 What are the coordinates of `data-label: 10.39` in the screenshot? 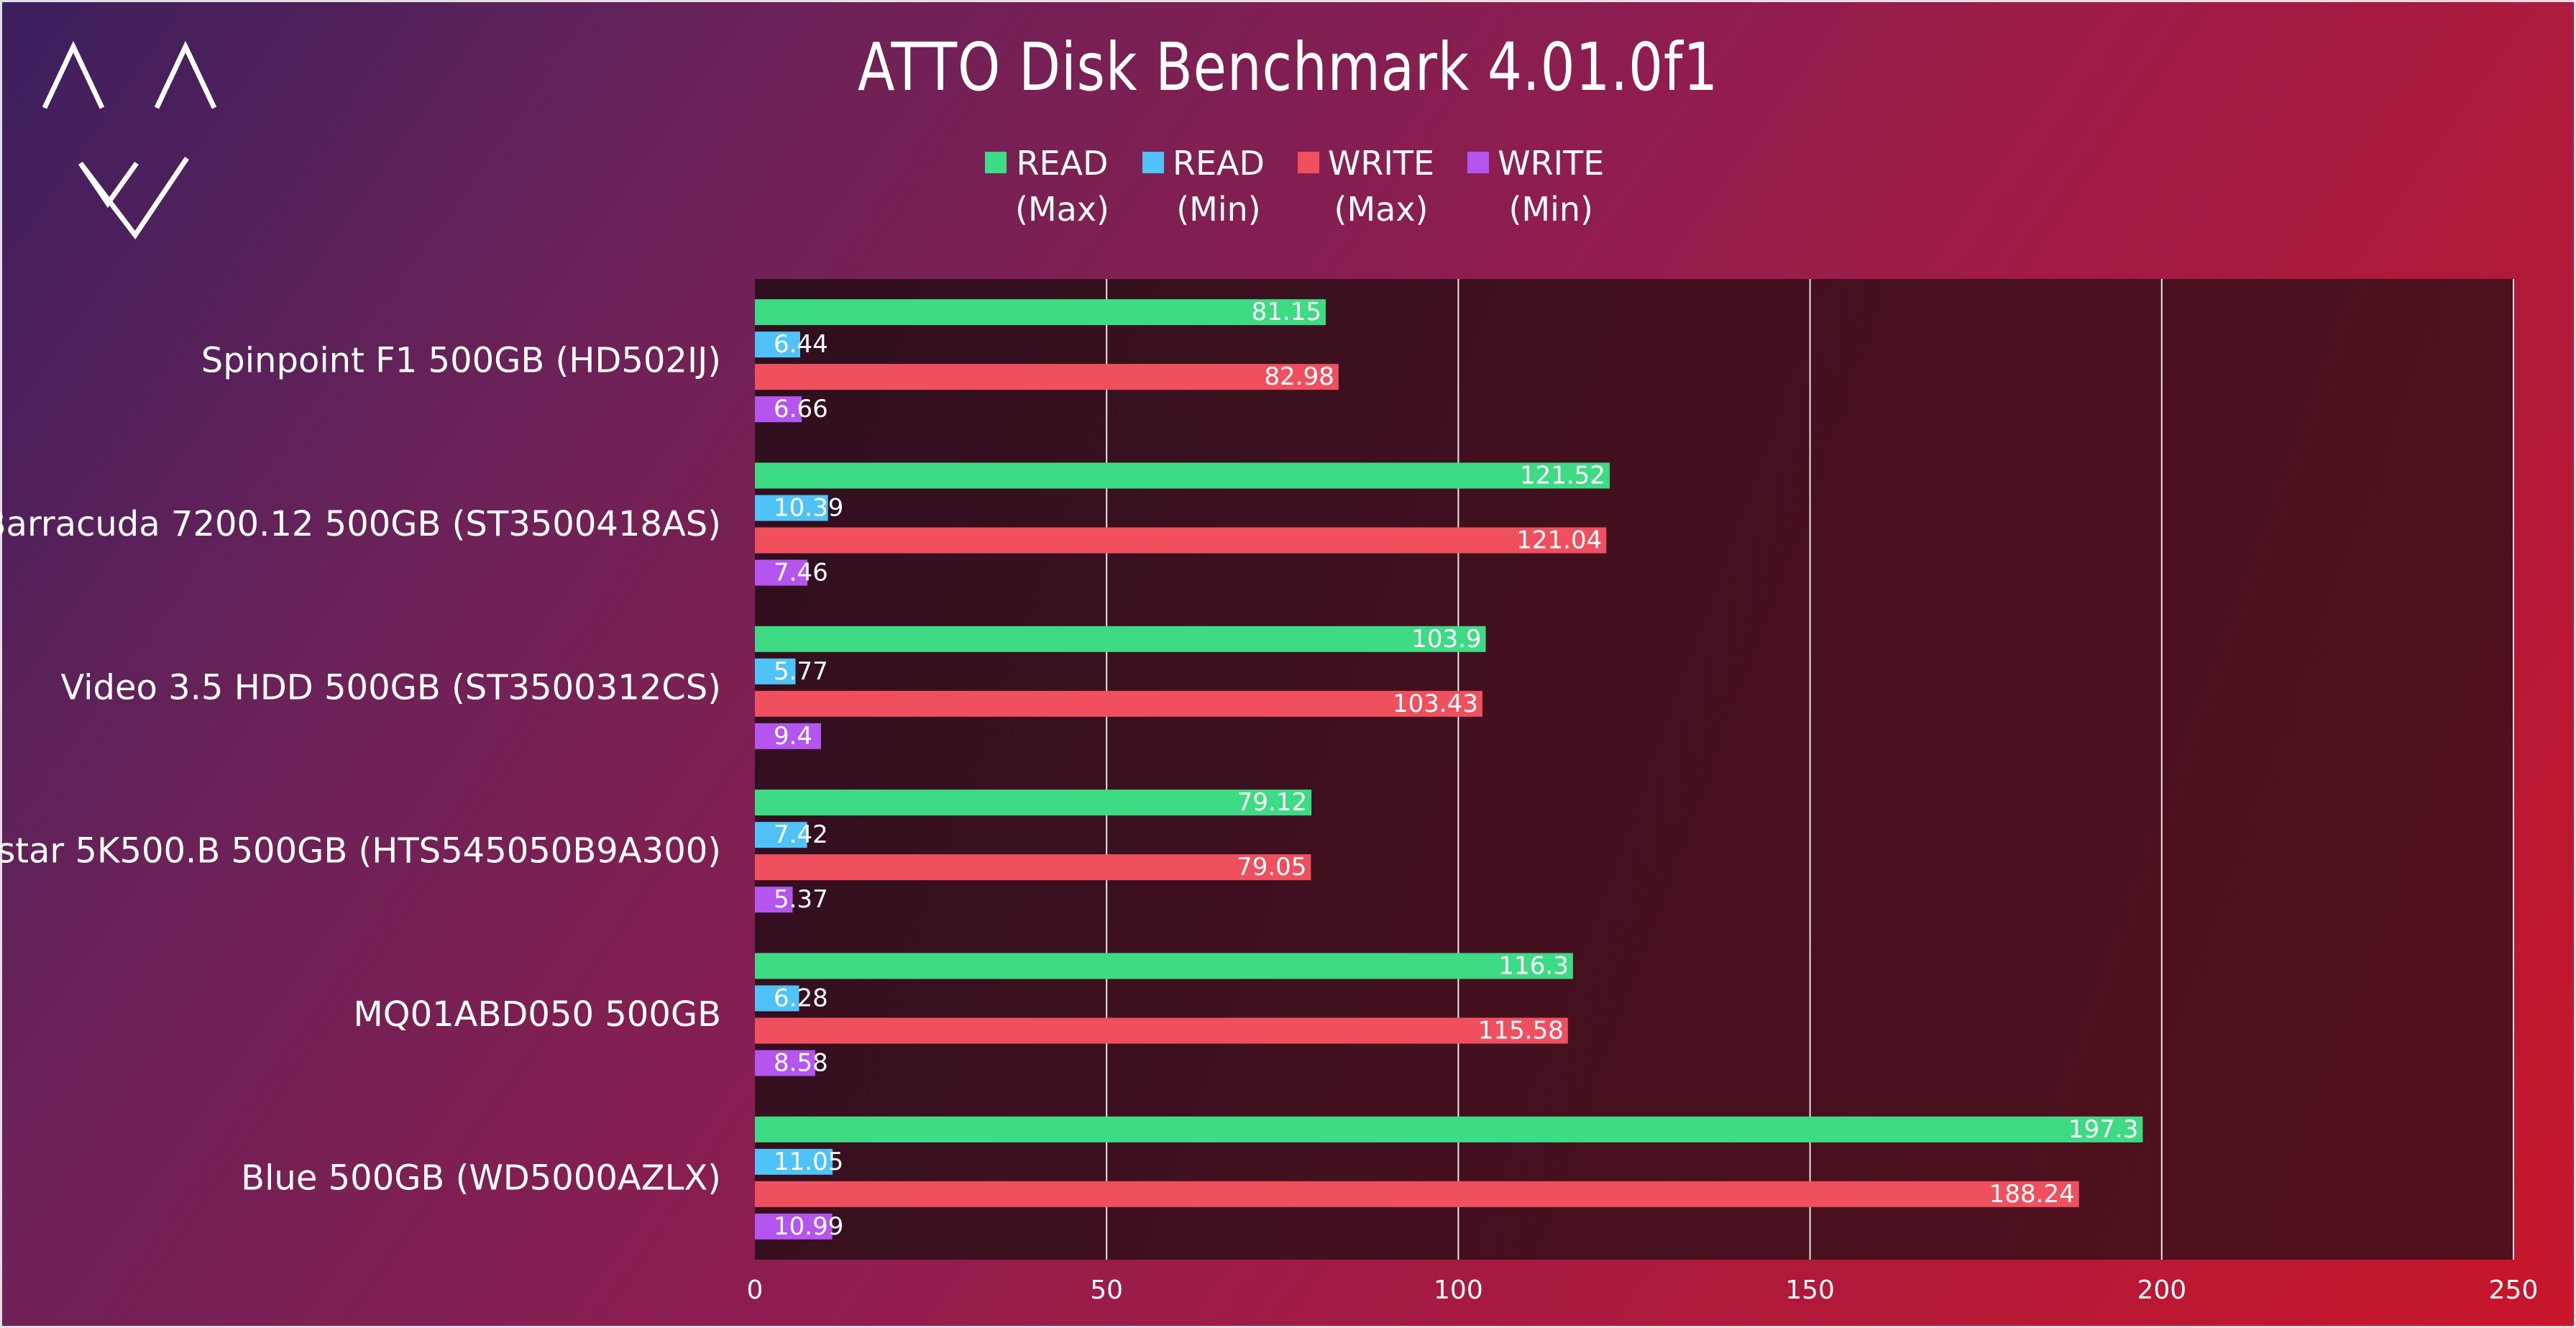 It's located at (808, 508).